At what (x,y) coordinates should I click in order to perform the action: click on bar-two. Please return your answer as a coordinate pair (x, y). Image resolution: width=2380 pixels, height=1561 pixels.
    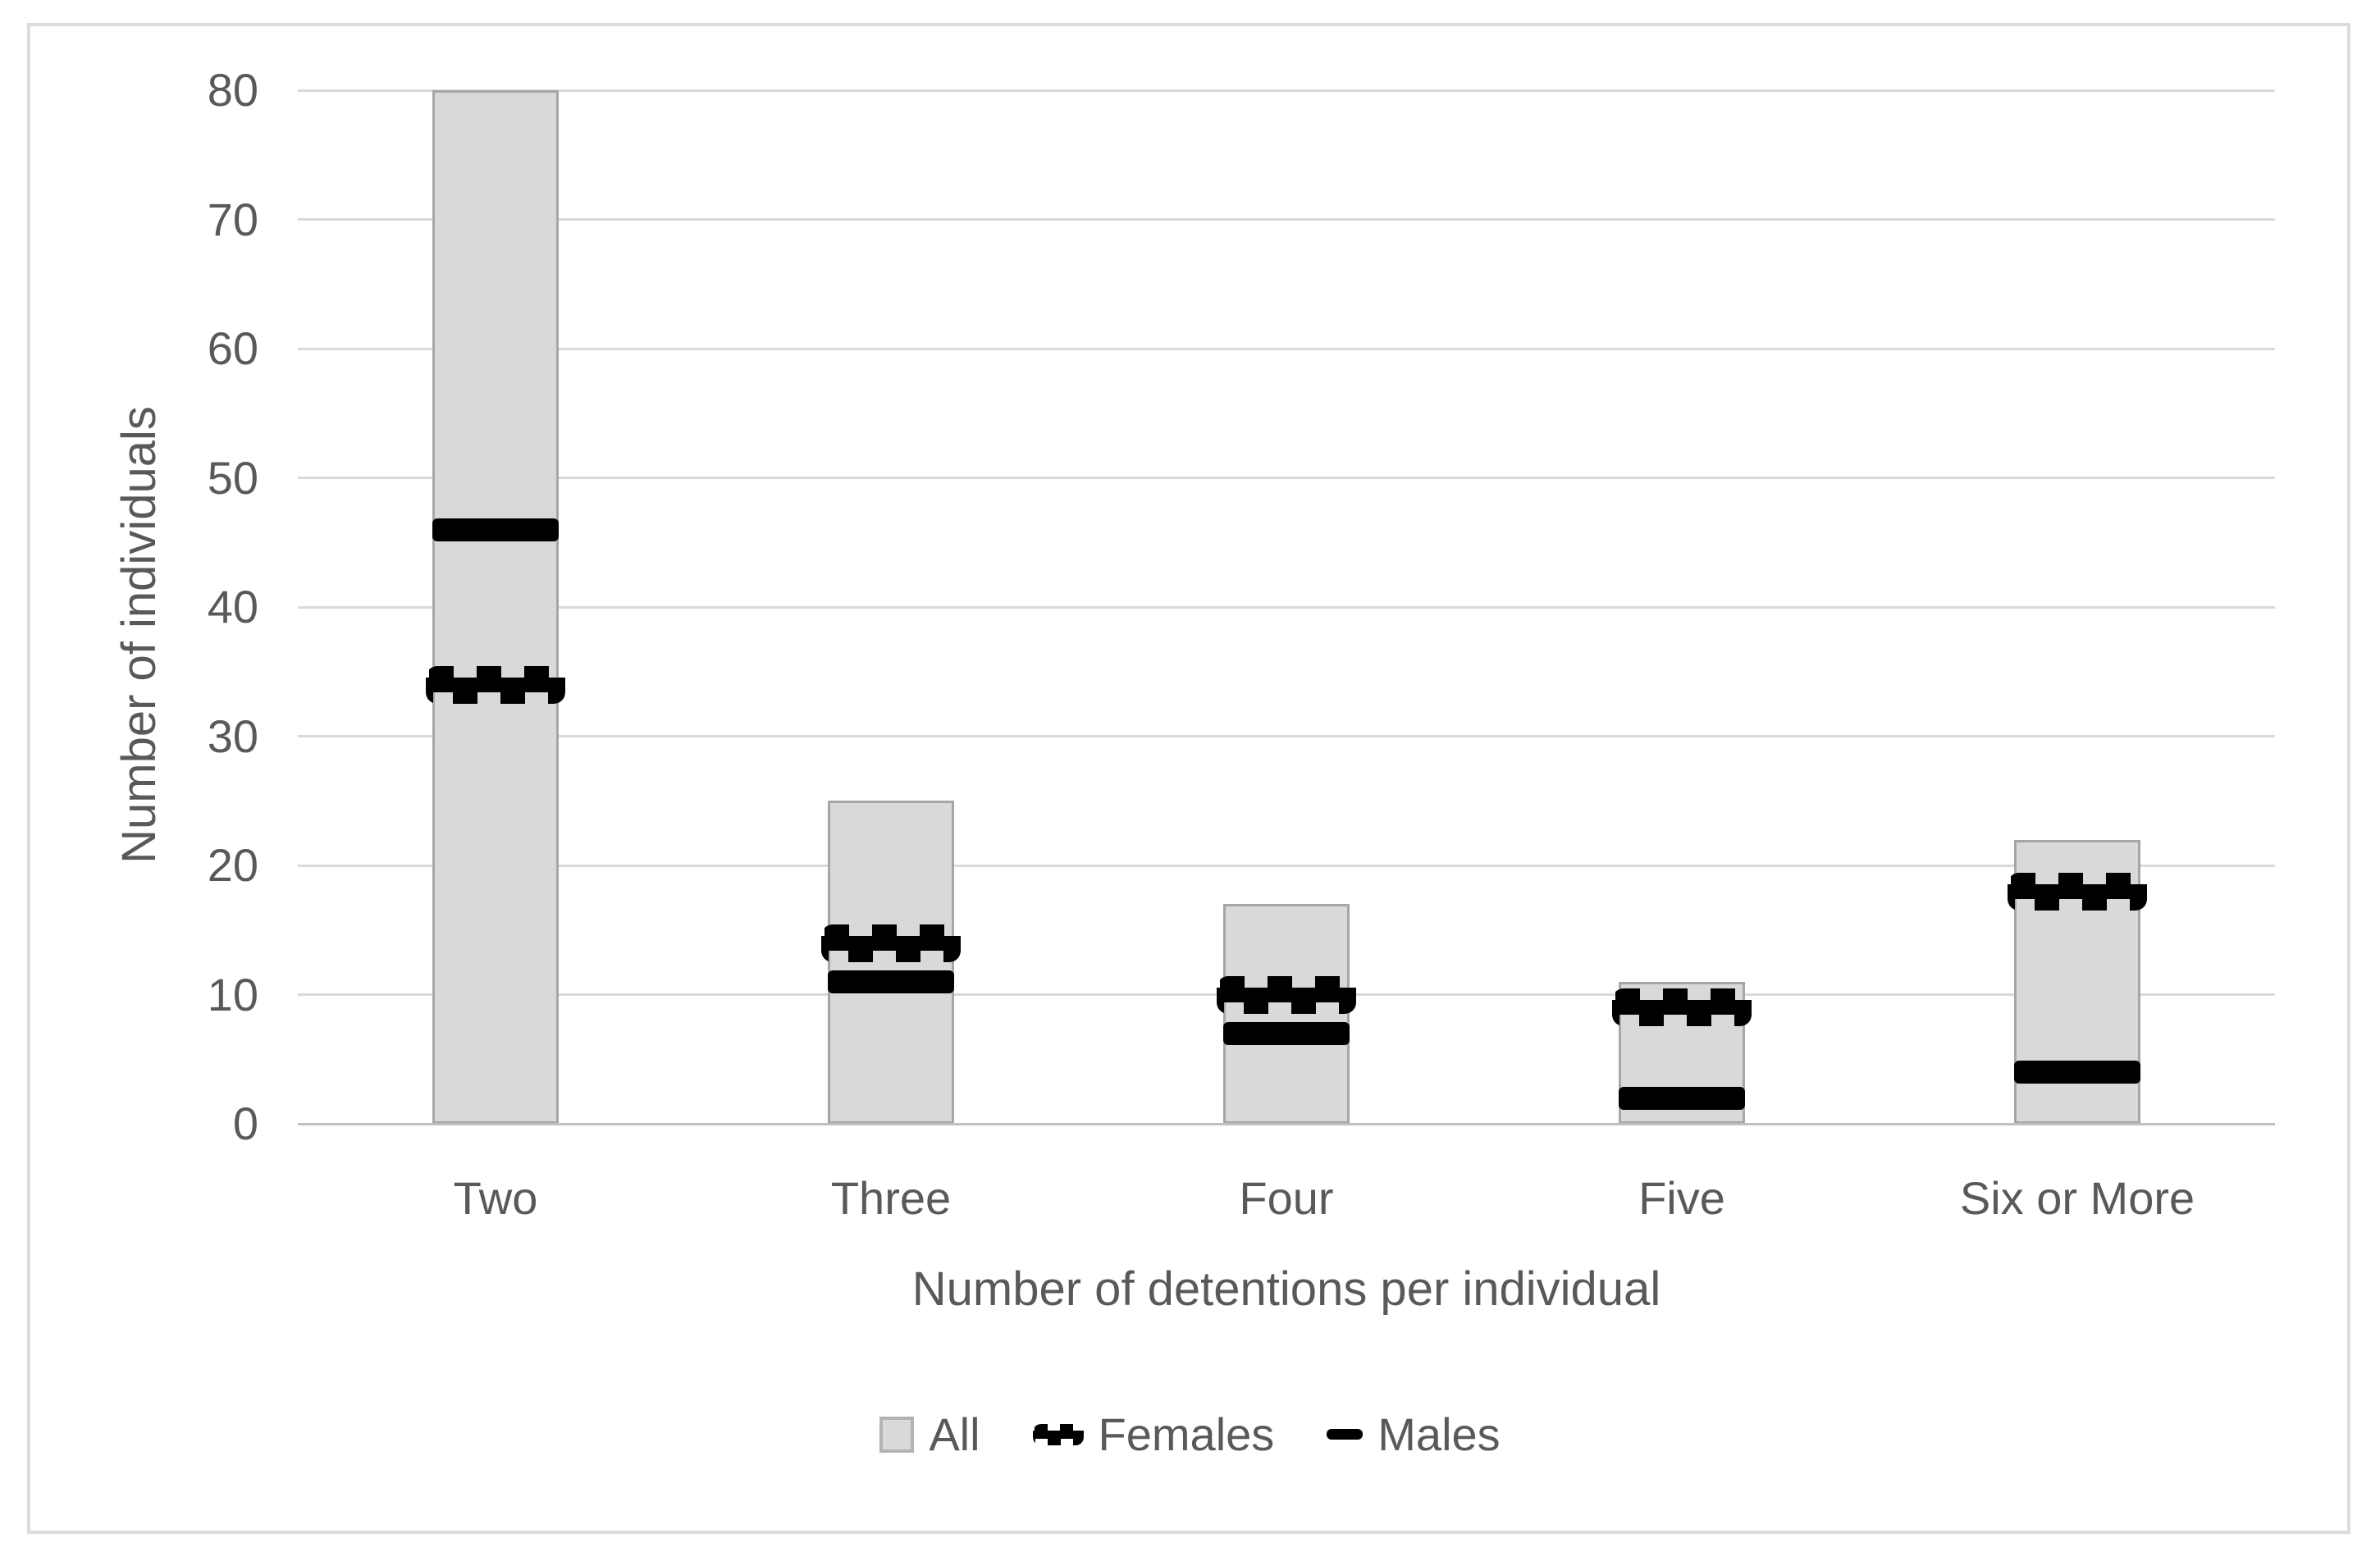
    Looking at the image, I should click on (496, 607).